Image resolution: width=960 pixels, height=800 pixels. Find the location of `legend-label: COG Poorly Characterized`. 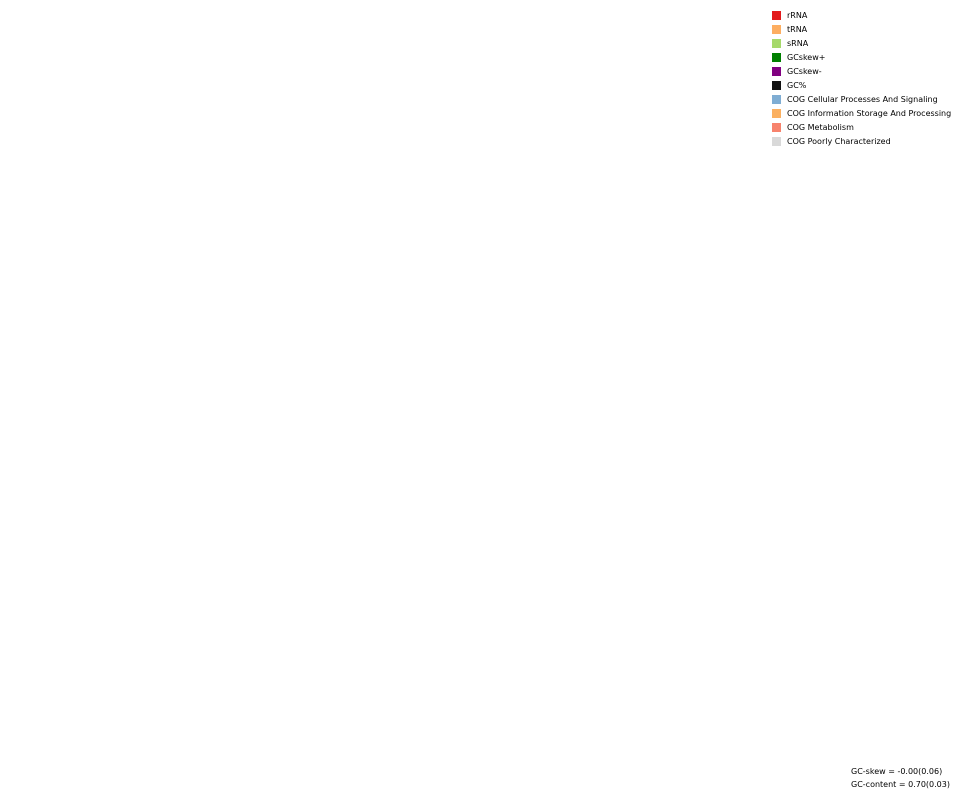

legend-label: COG Poorly Characterized is located at coordinates (839, 141).